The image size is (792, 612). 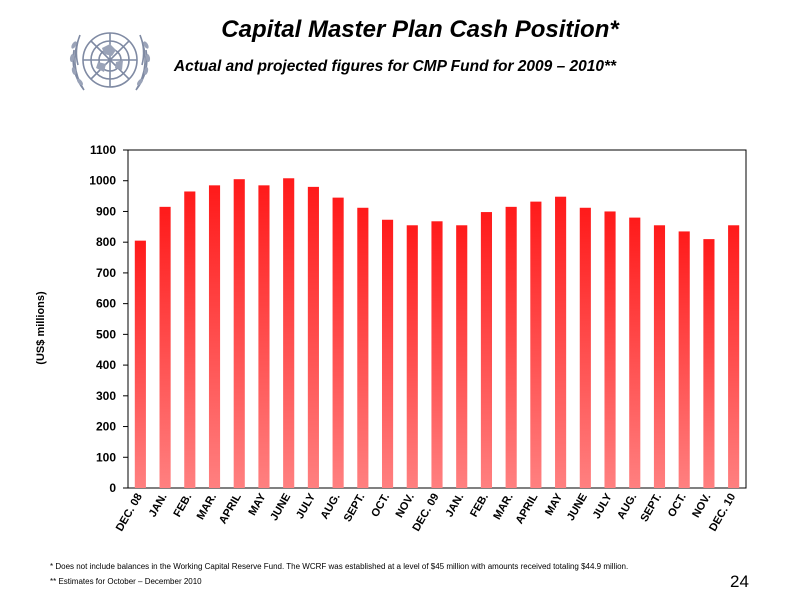 What do you see at coordinates (110, 61) in the screenshot?
I see `un-emblem-logo` at bounding box center [110, 61].